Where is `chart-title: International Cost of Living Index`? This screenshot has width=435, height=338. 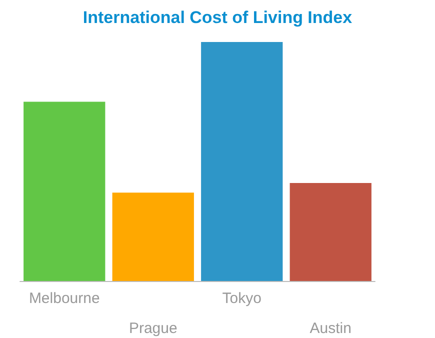 chart-title: International Cost of Living Index is located at coordinates (217, 17).